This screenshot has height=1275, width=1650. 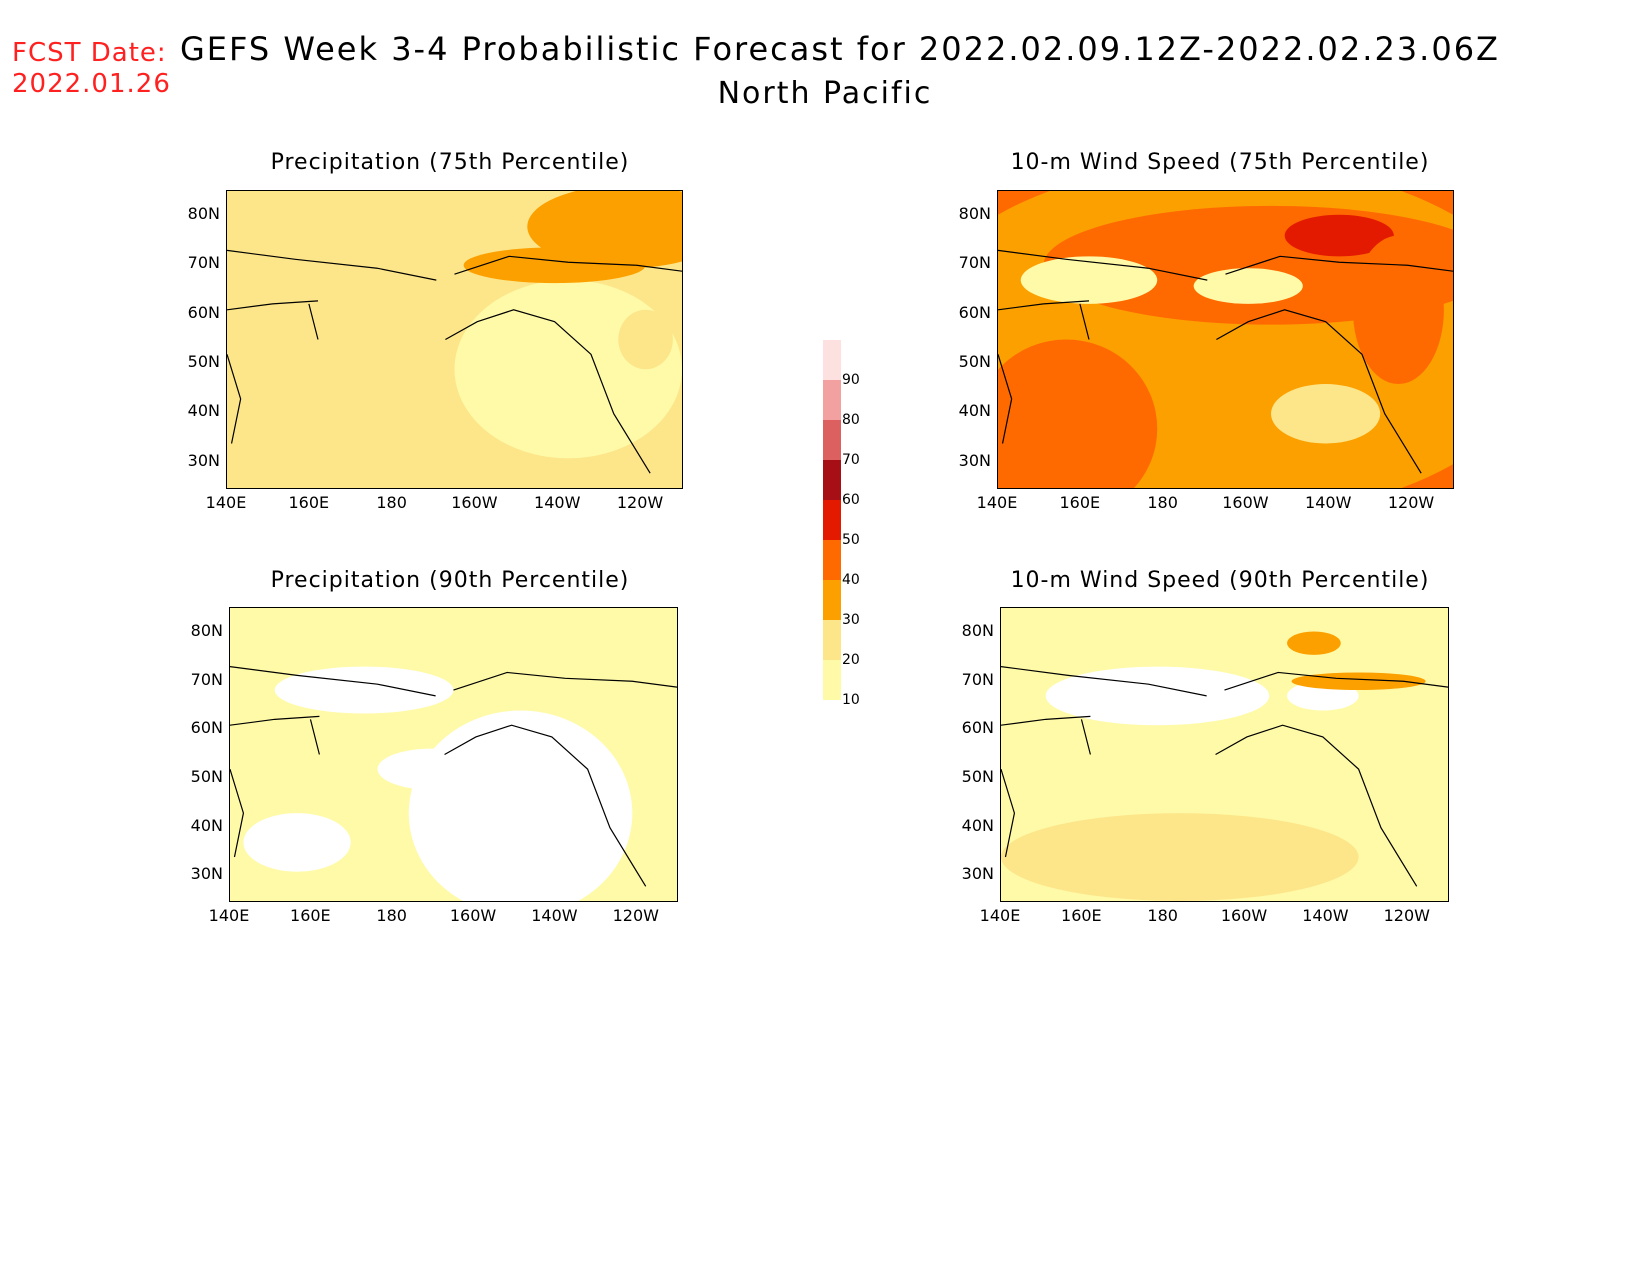 I want to click on colorbar-level-label: 20, so click(x=851, y=660).